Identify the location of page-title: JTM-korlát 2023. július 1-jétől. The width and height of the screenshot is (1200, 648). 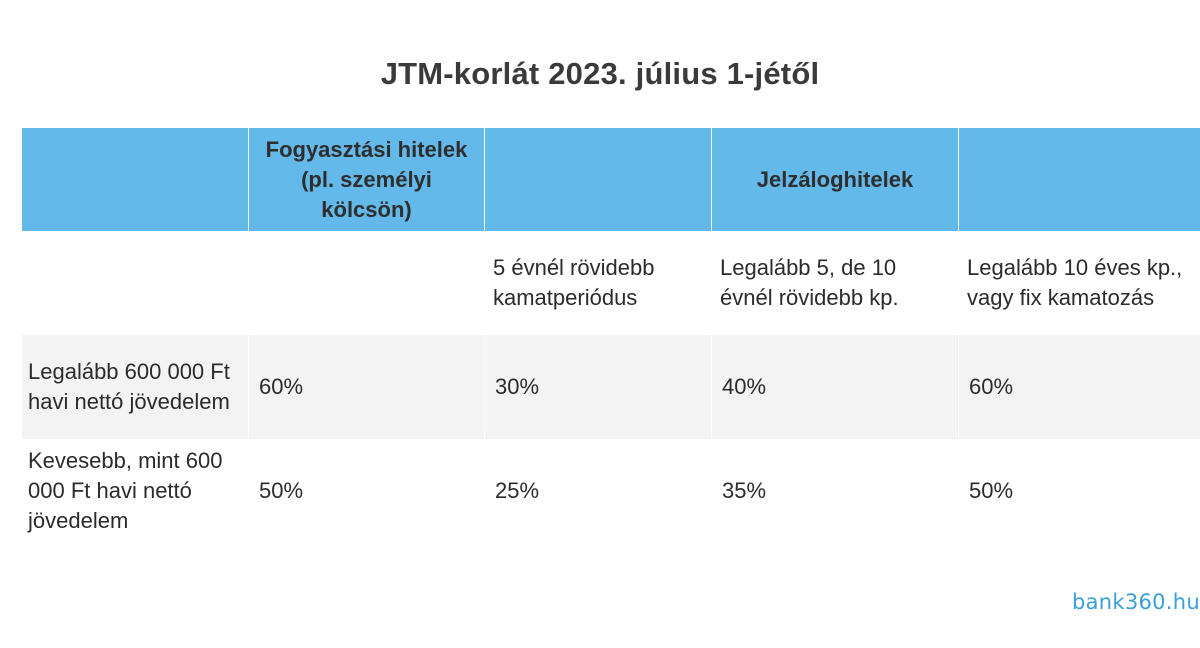
(600, 73).